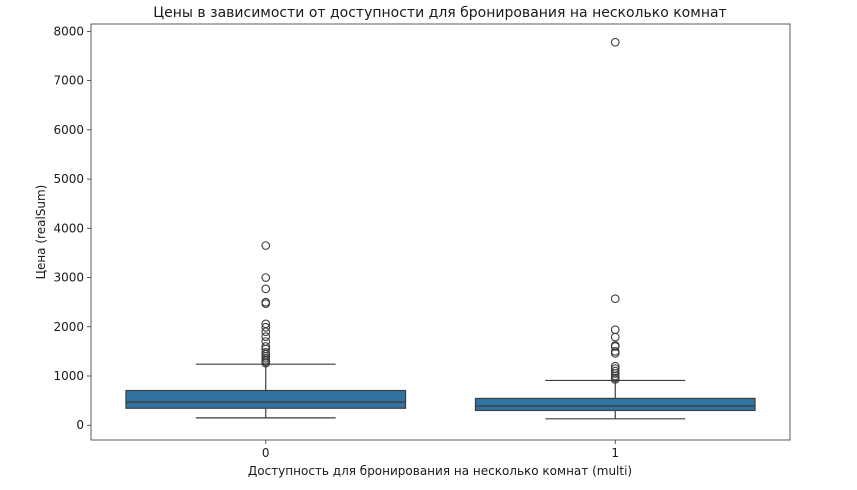 The image size is (857, 490). I want to click on x-tick-label: 0, so click(266, 453).